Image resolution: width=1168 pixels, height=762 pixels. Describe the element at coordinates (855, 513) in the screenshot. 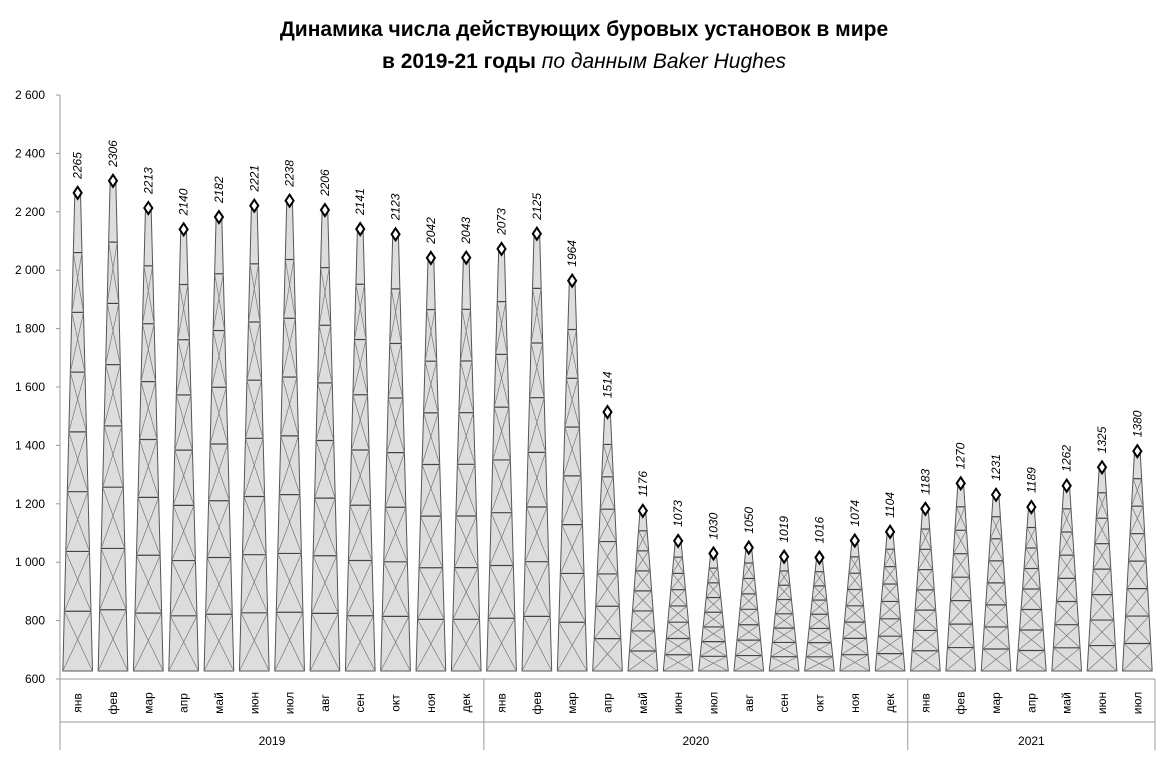

I see `value-label: 1074` at that location.